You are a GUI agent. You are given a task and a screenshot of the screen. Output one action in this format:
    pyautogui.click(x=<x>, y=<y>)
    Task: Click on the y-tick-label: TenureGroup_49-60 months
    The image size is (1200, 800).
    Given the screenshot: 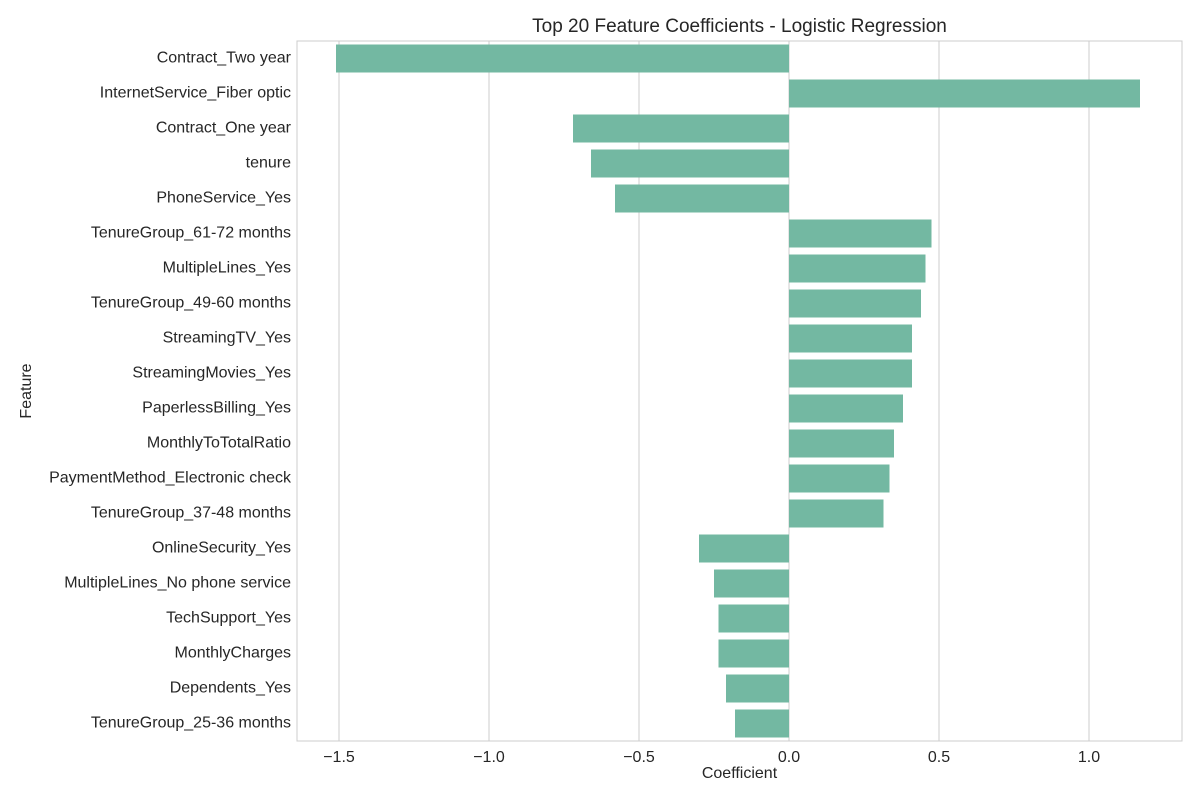 What is the action you would take?
    pyautogui.click(x=191, y=303)
    